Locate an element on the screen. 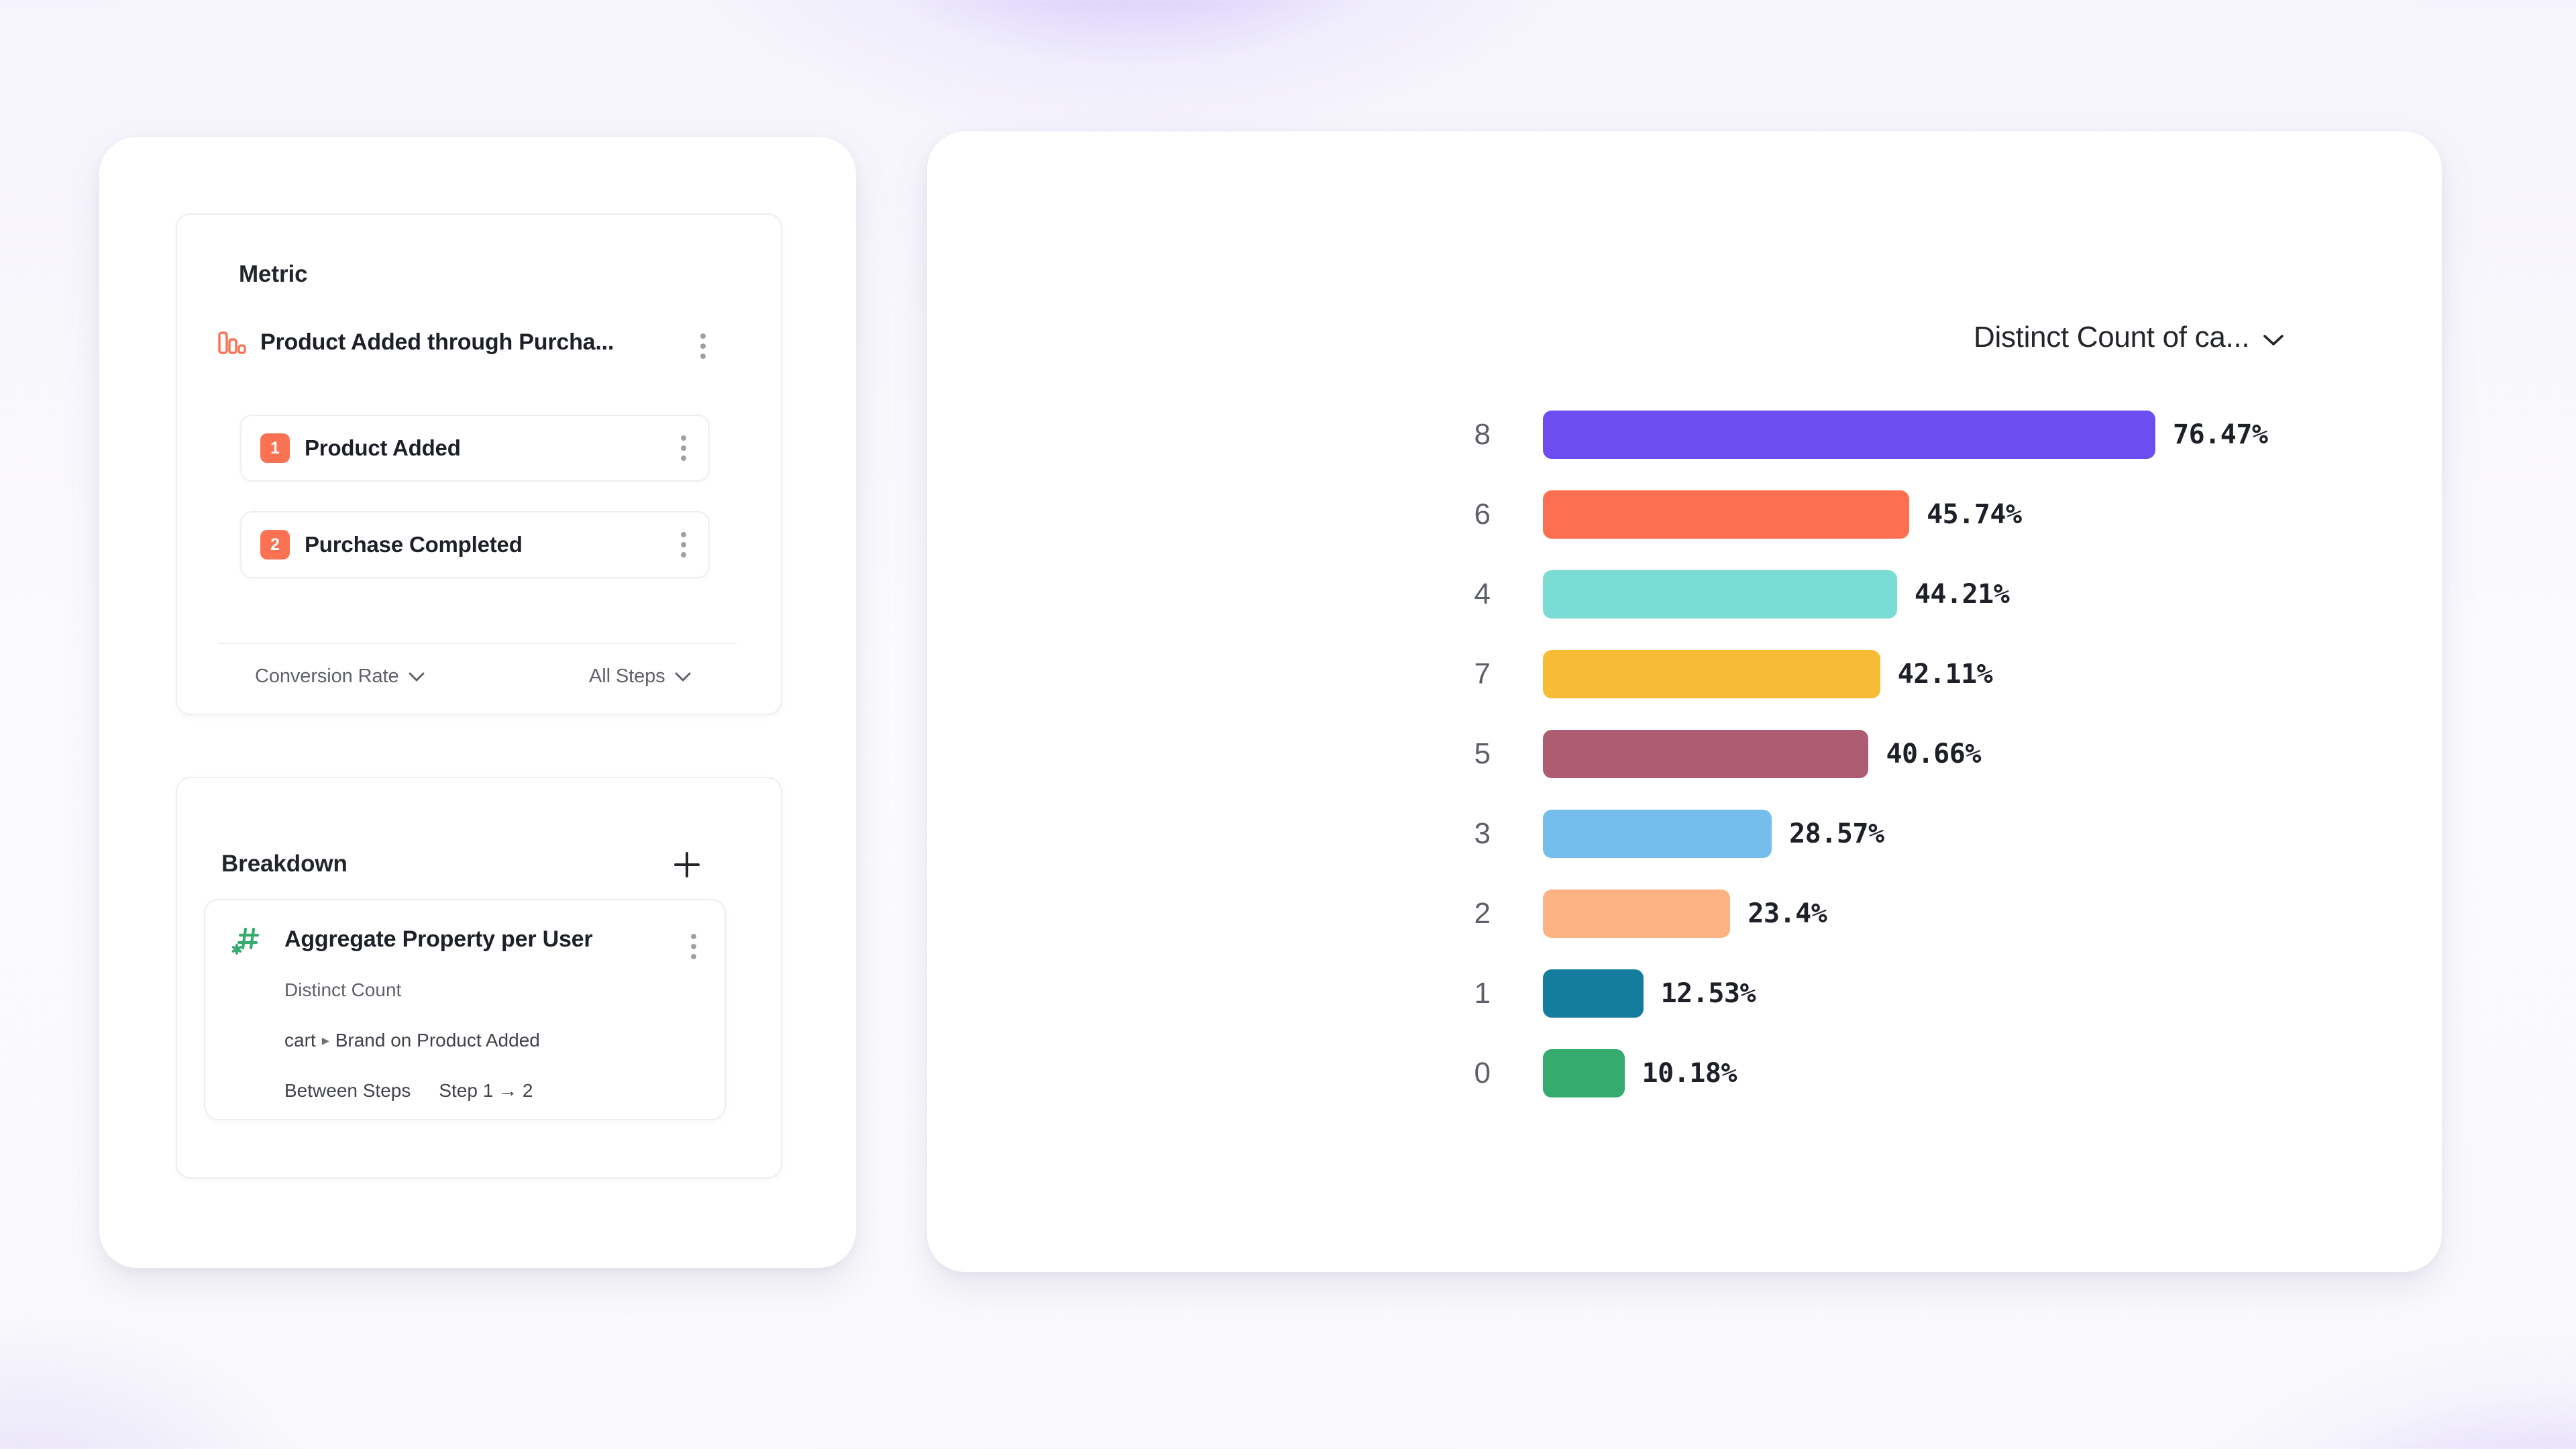 The height and width of the screenshot is (1449, 2576). chart-bar-row: 0 10.18% is located at coordinates (1684, 1073).